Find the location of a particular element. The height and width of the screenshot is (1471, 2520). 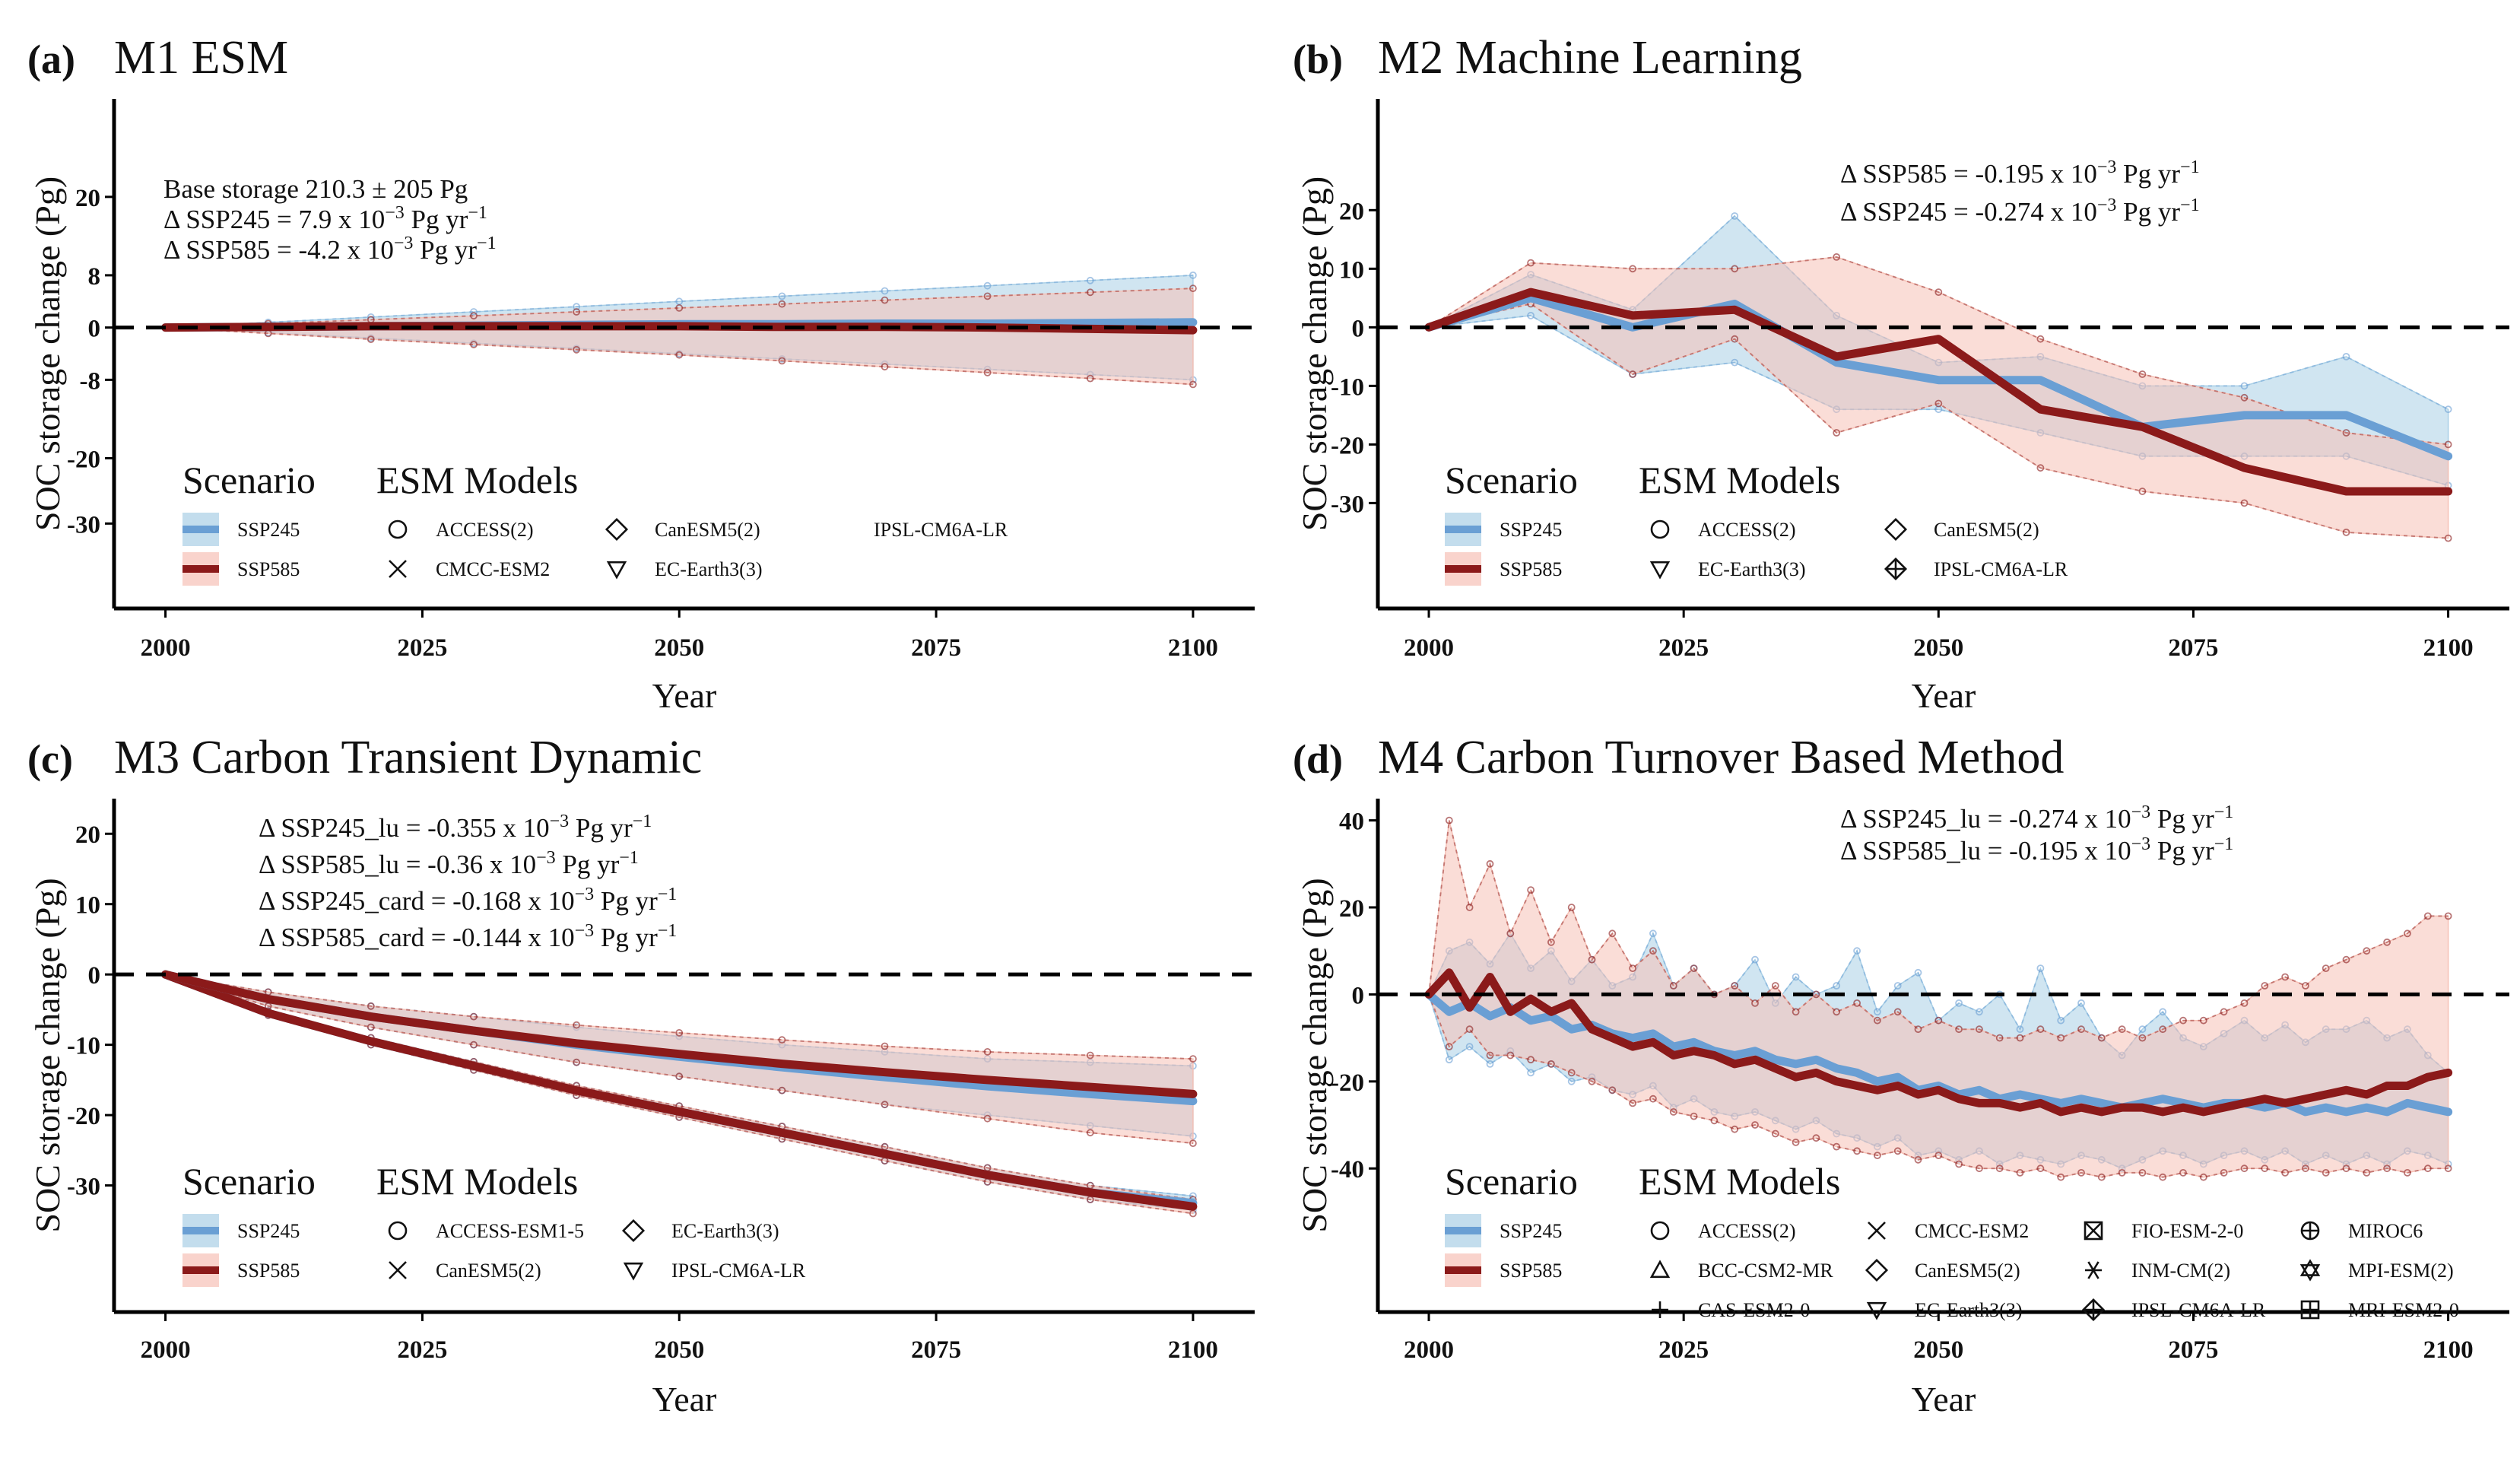

legend-marker-asterisk-icon is located at coordinates (2093, 1270).